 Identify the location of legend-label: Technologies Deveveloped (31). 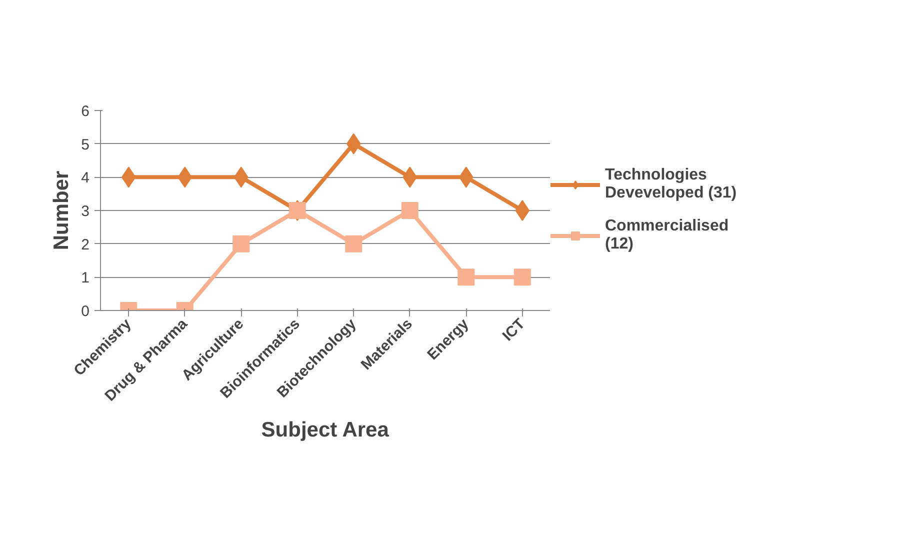
(671, 184).